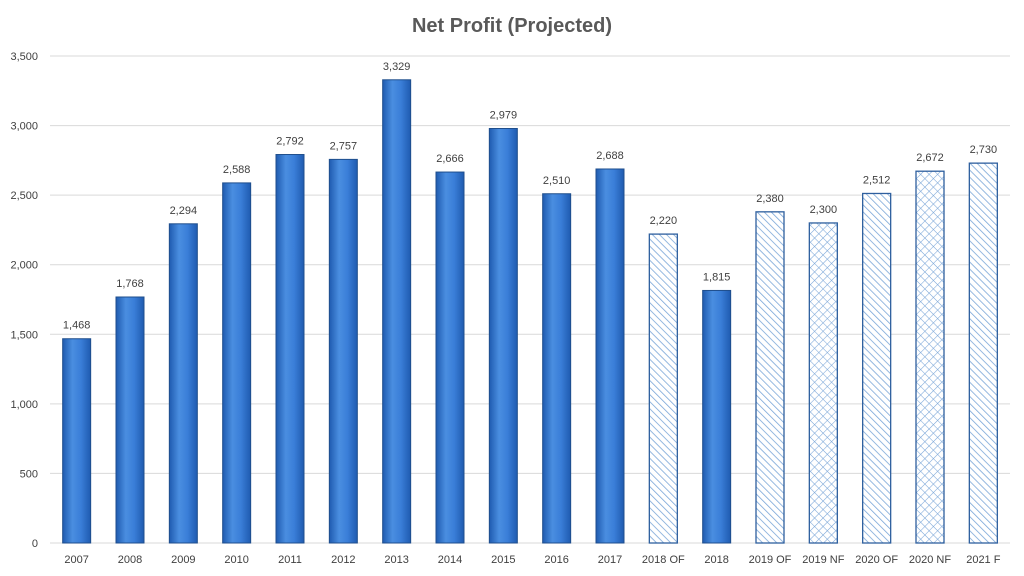  Describe the element at coordinates (29, 474) in the screenshot. I see `y-tick-label: 500` at that location.